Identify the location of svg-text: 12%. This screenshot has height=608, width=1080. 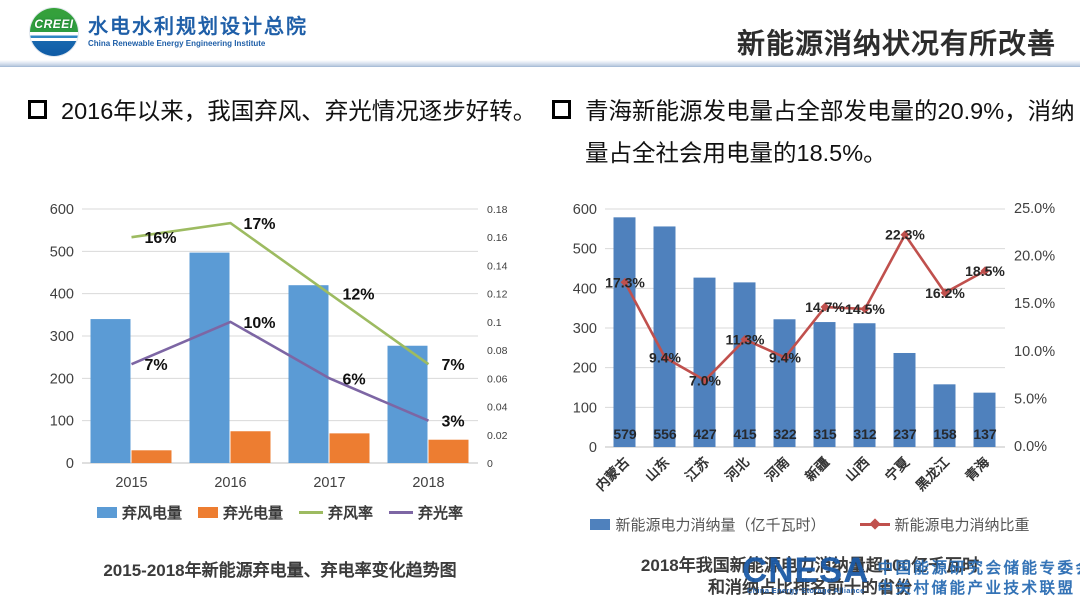
(359, 295).